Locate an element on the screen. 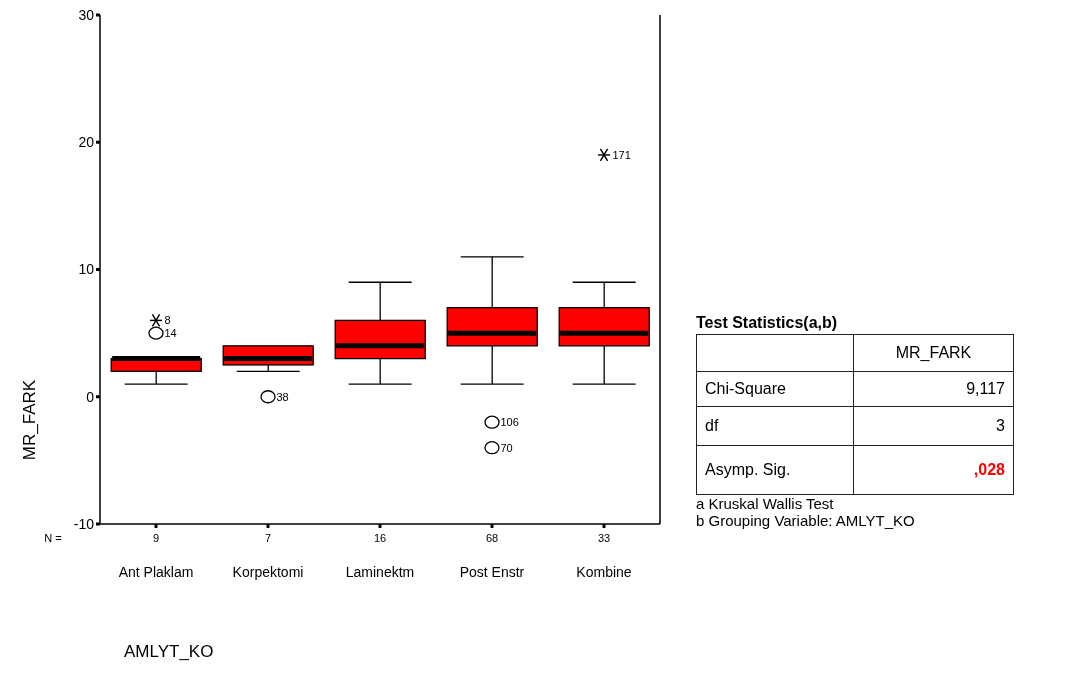  text: 9,117 is located at coordinates (933, 389).